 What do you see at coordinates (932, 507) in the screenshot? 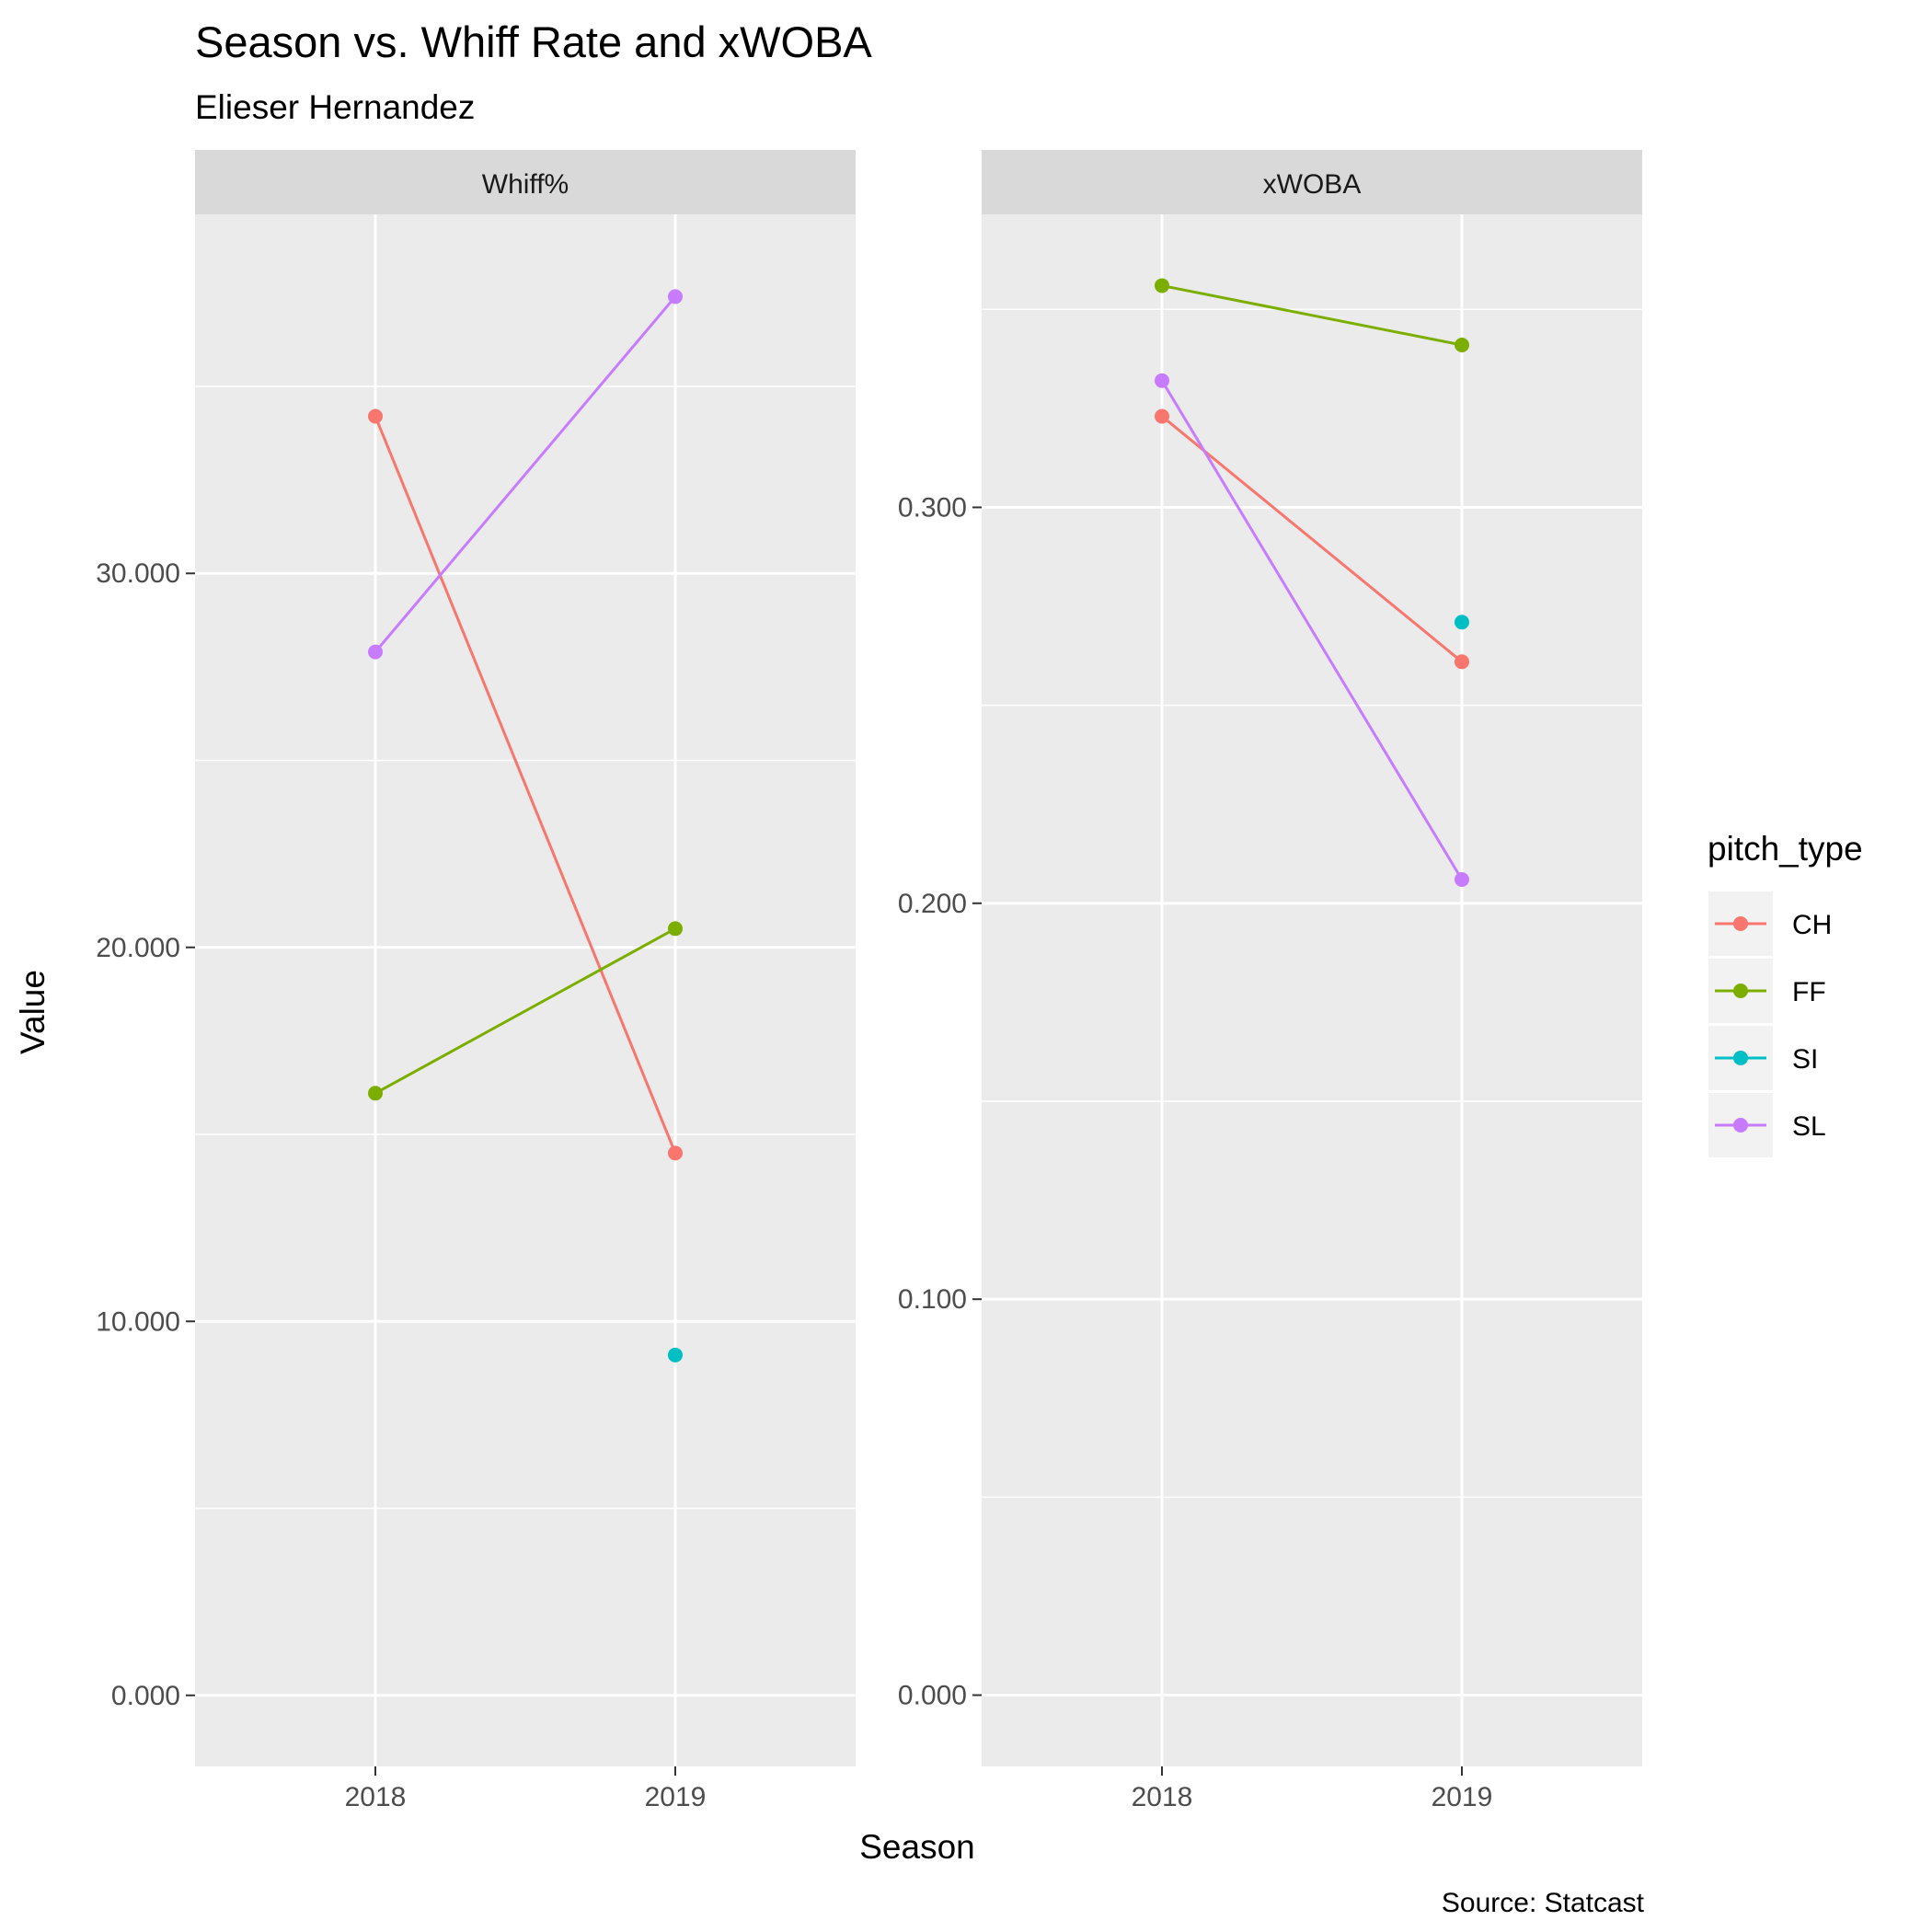
I see `y-tick-label: 0.300` at bounding box center [932, 507].